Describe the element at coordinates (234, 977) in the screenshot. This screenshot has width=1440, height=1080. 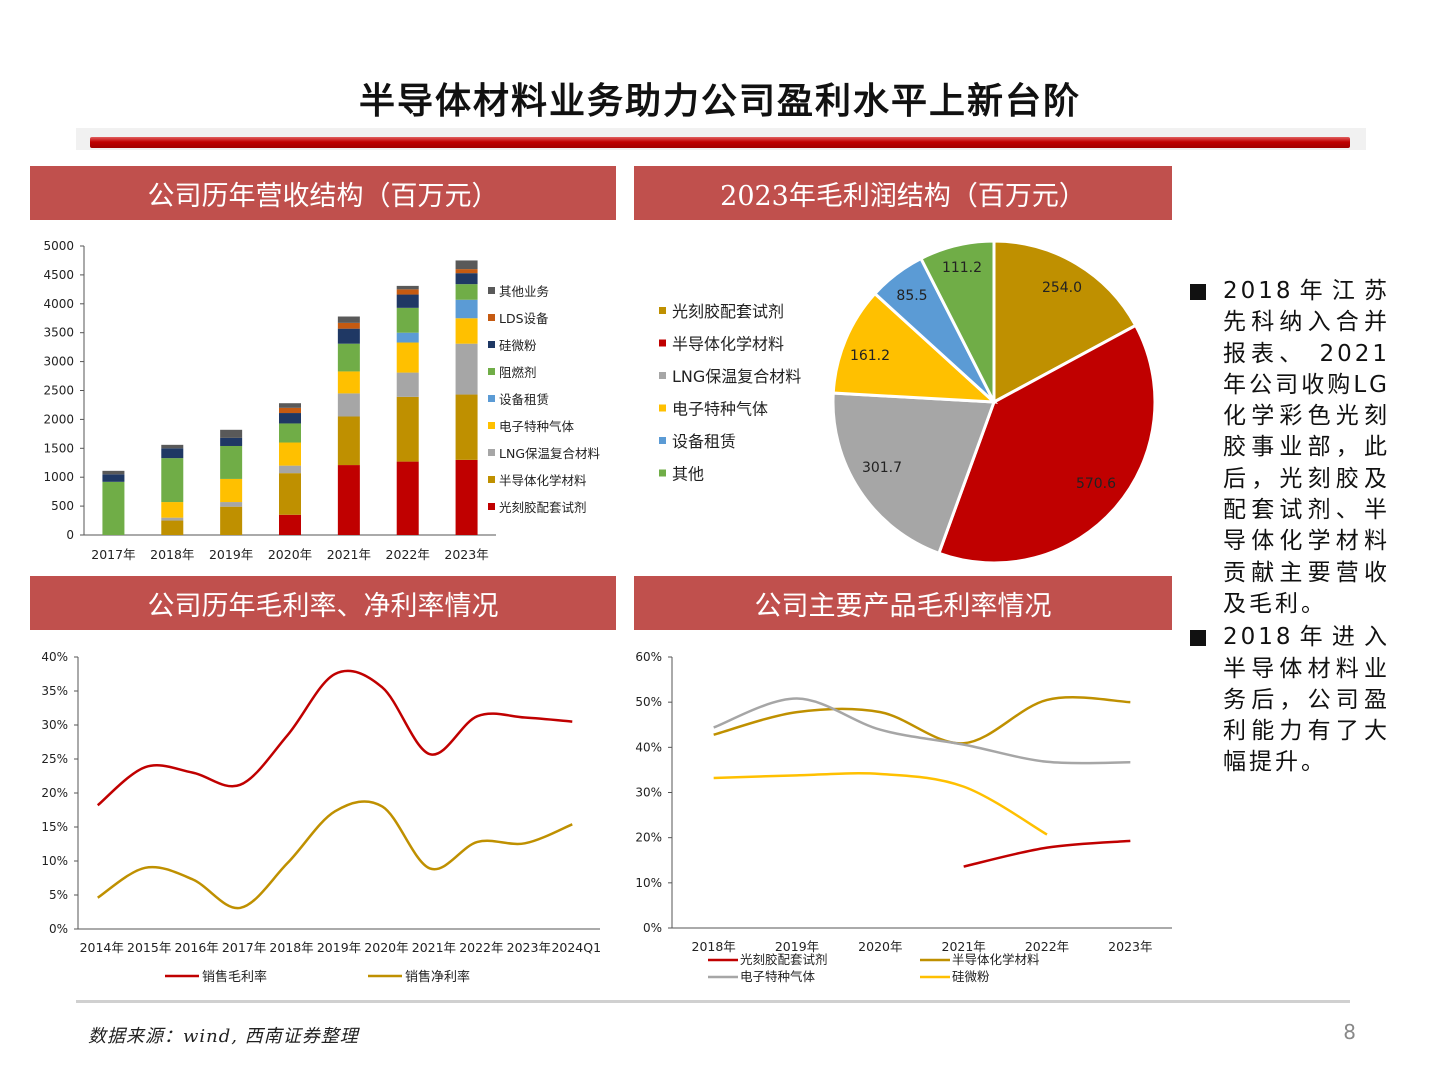
I see `legend-label: 销售毛利率` at that location.